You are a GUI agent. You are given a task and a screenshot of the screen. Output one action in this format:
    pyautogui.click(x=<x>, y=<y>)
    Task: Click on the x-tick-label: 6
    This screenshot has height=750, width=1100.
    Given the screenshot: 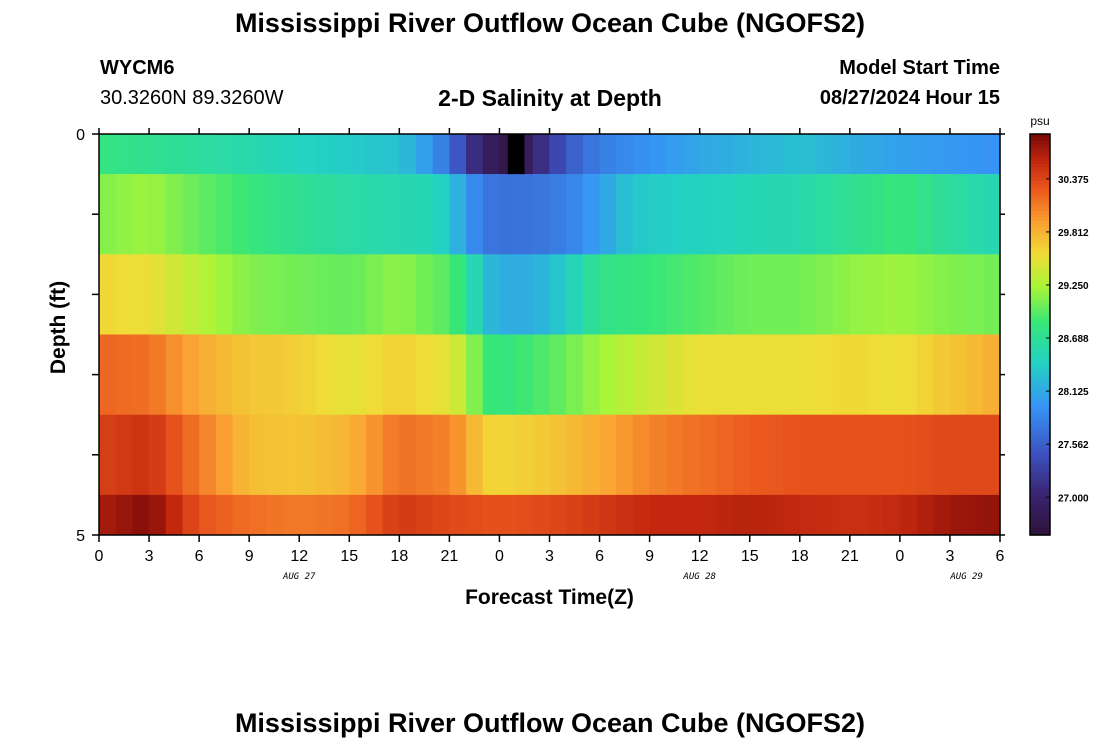 What is the action you would take?
    pyautogui.click(x=599, y=556)
    